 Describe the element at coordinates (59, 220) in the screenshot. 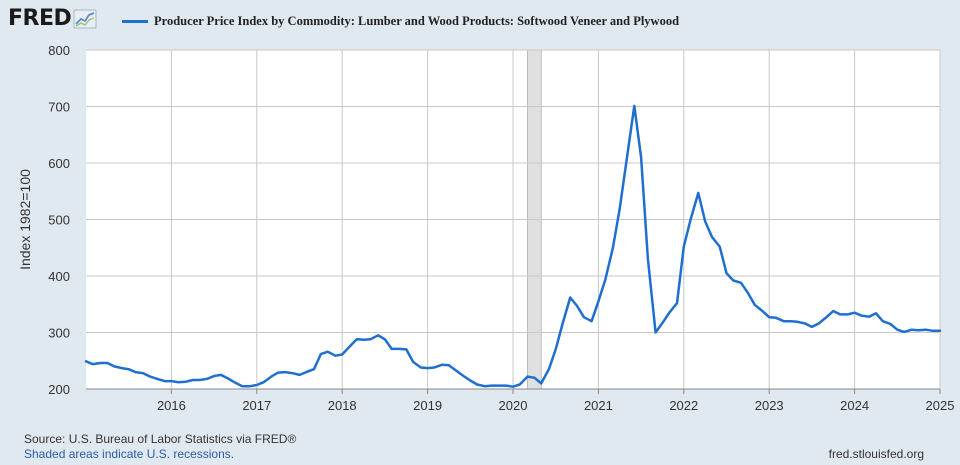

I see `y-tick-label: 500` at that location.